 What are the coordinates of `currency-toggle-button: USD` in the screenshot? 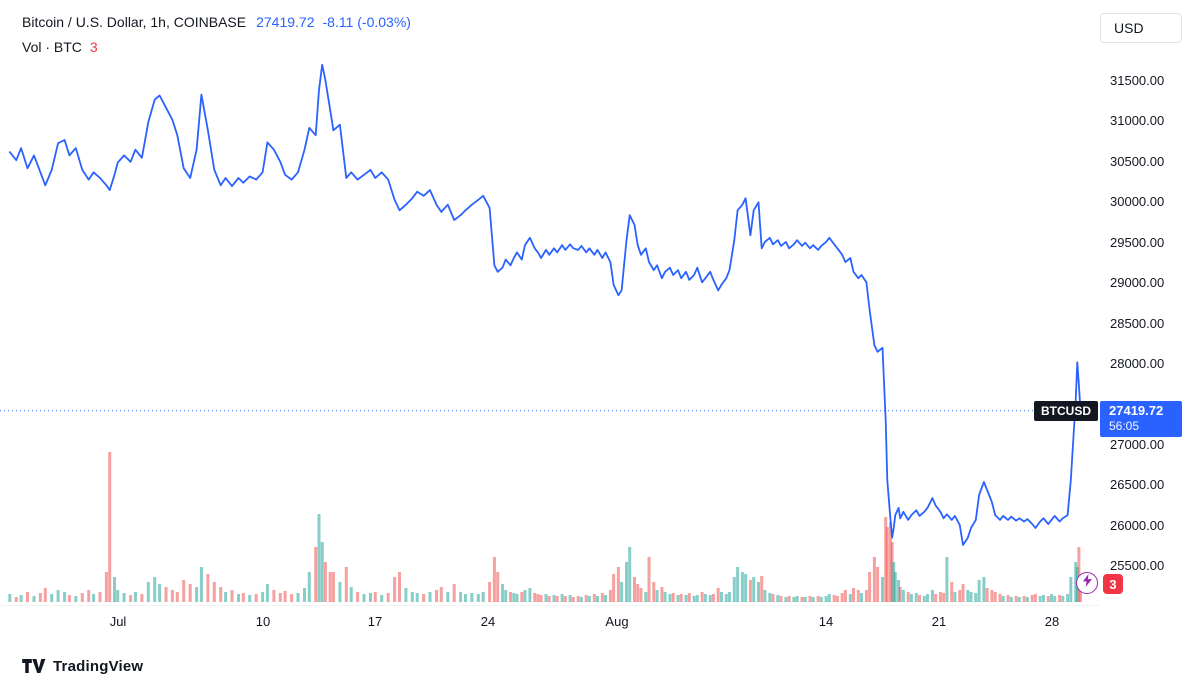 It's located at (1141, 28).